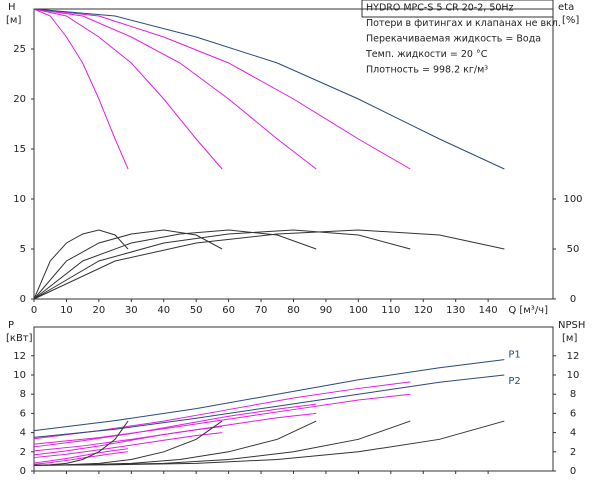 The image size is (592, 480). Describe the element at coordinates (573, 413) in the screenshot. I see `y2-tick-label: 6` at that location.